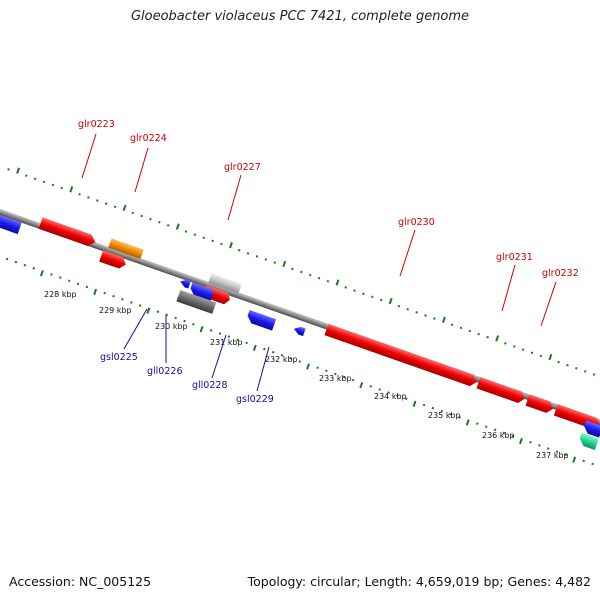 The image size is (600, 600). Describe the element at coordinates (115, 310) in the screenshot. I see `scale-label-229: 229 kbp` at that location.